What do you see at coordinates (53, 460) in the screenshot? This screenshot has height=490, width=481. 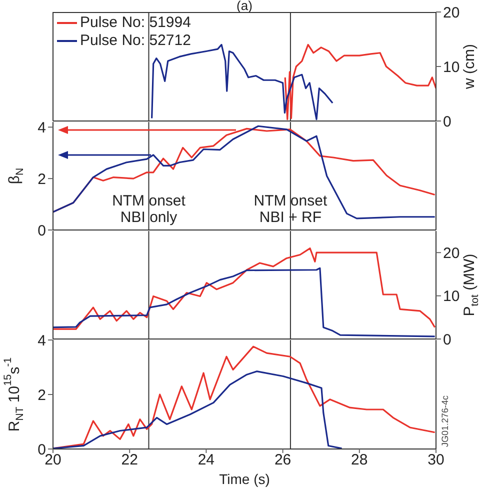 I see `x-tick-label: 20` at bounding box center [53, 460].